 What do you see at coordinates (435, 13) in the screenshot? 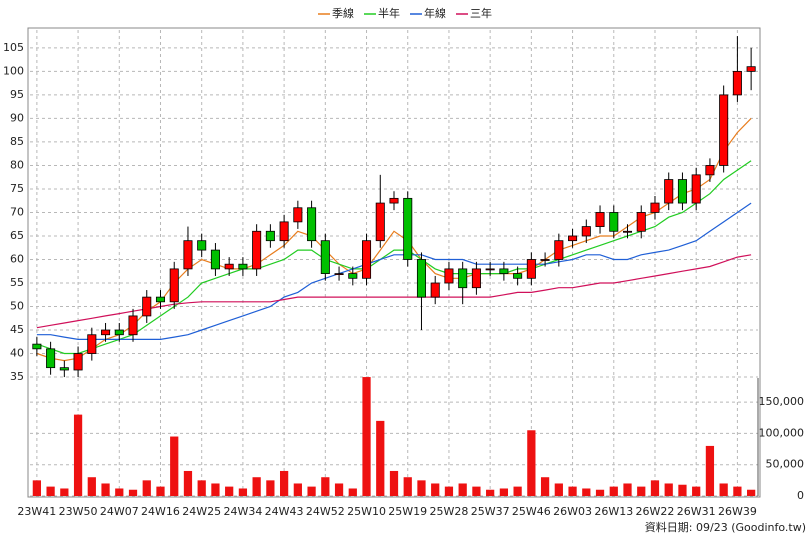
I see `legend-label: 年線` at bounding box center [435, 13].